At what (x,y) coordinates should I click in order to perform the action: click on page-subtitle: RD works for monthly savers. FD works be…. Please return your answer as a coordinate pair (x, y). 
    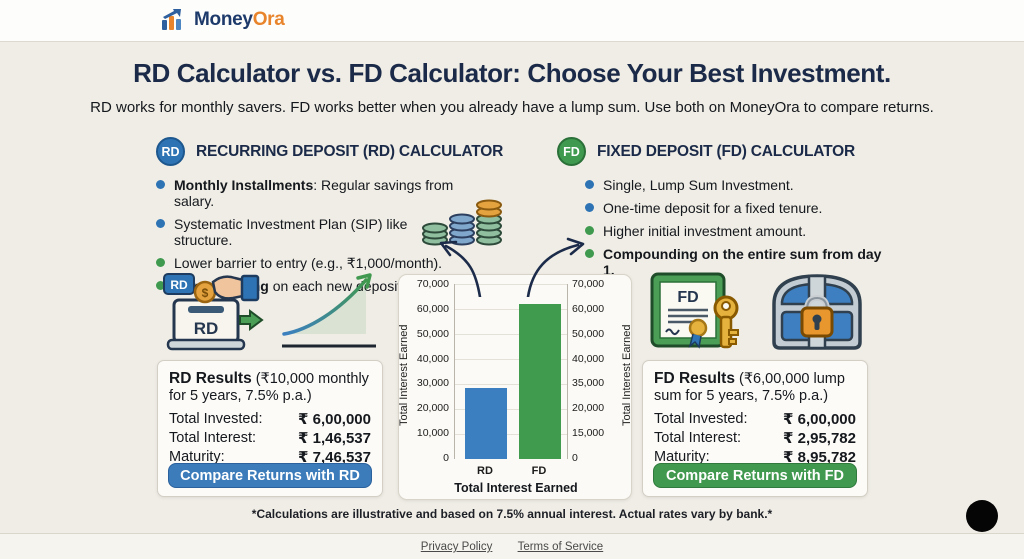
    Looking at the image, I should click on (512, 107).